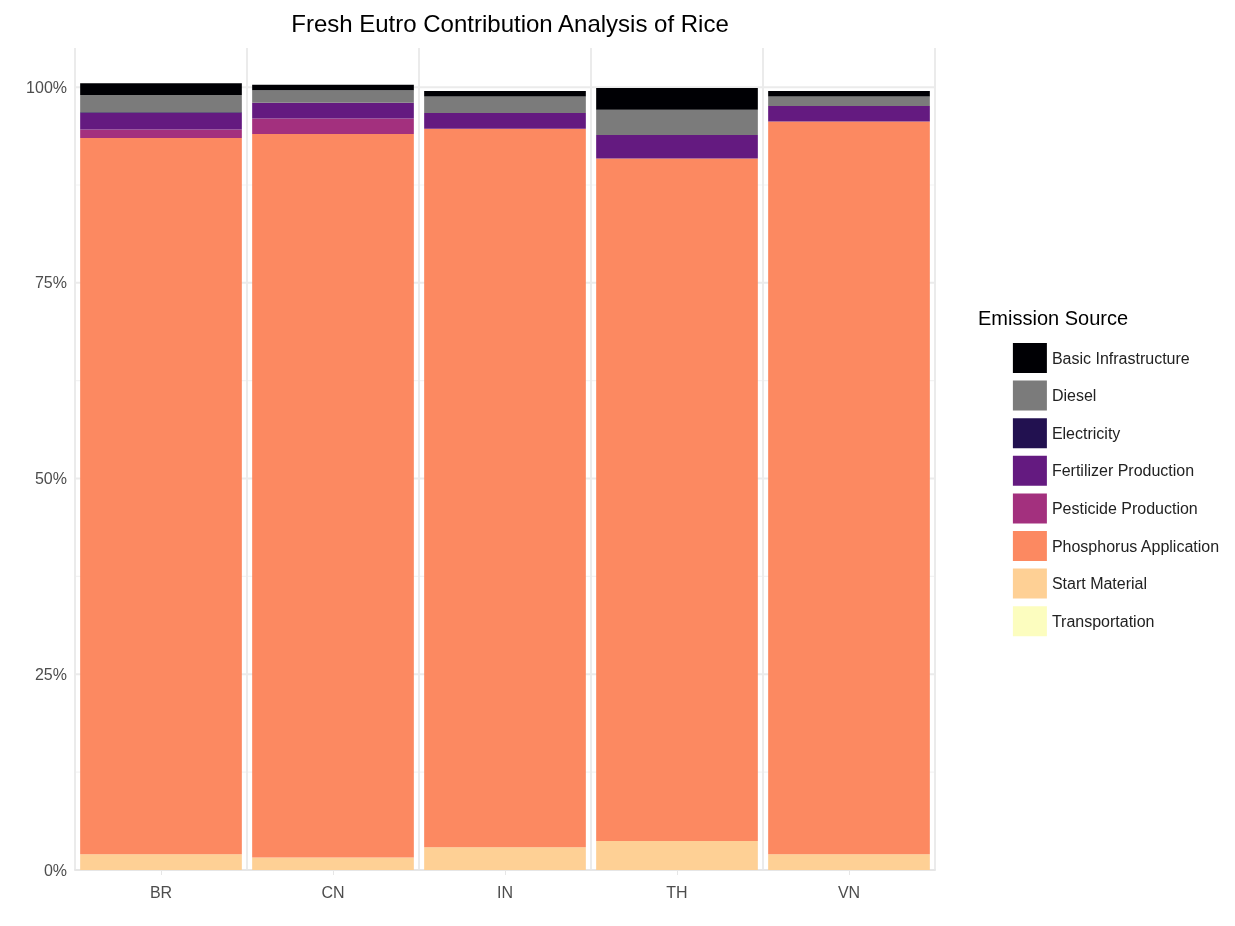 The height and width of the screenshot is (926, 1235). What do you see at coordinates (505, 892) in the screenshot?
I see `x-tick-label: IN` at bounding box center [505, 892].